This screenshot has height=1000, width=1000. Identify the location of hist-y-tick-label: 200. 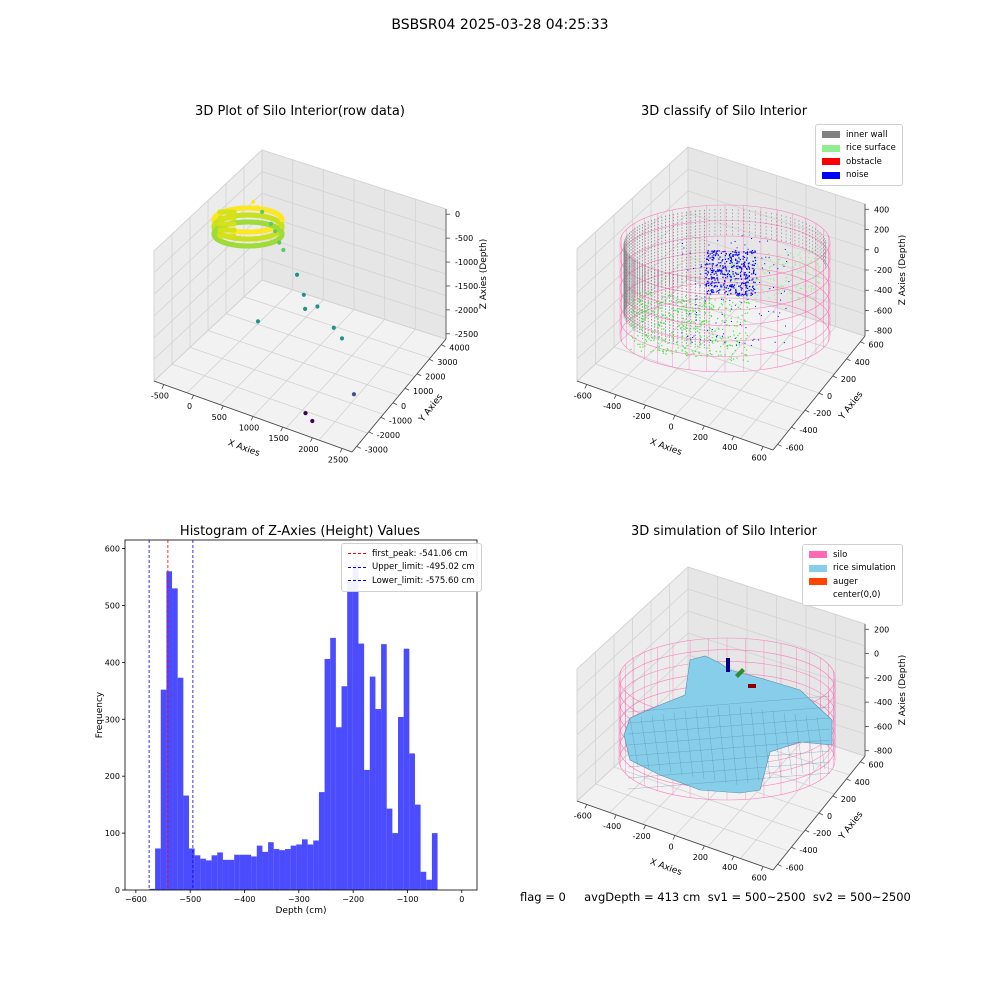
(112, 776).